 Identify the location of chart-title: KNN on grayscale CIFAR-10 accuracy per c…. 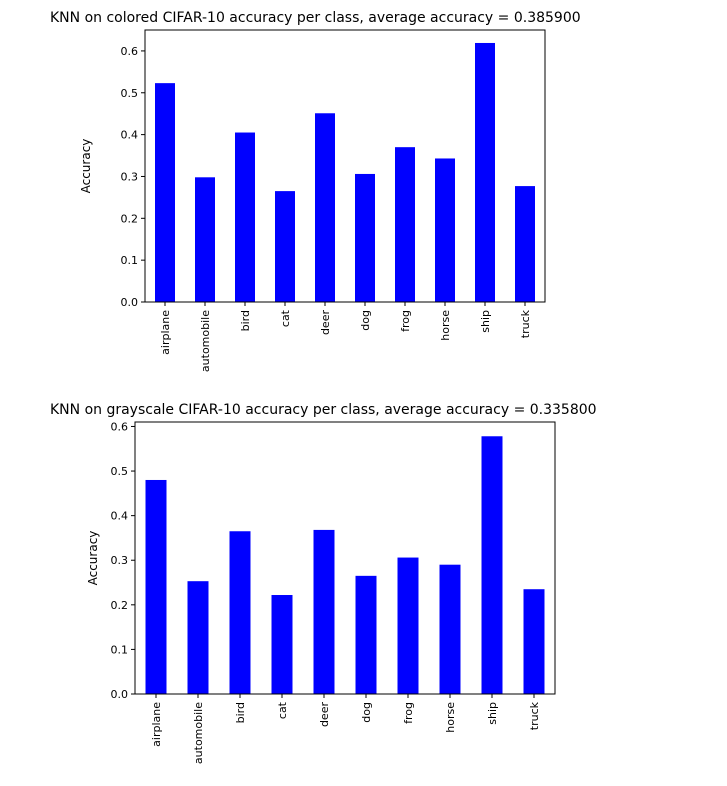
(323, 410).